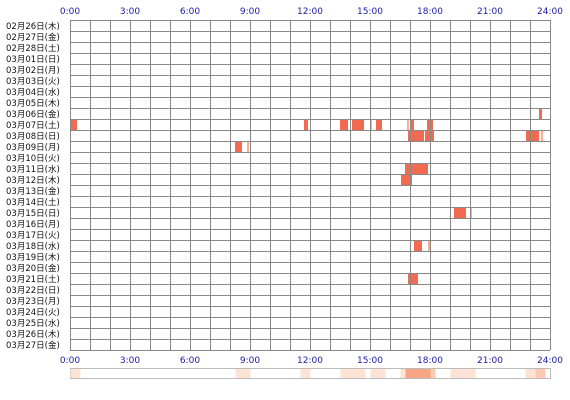 The width and height of the screenshot is (570, 400). Describe the element at coordinates (33, 291) in the screenshot. I see `row-label: 03月22日(日)` at that location.